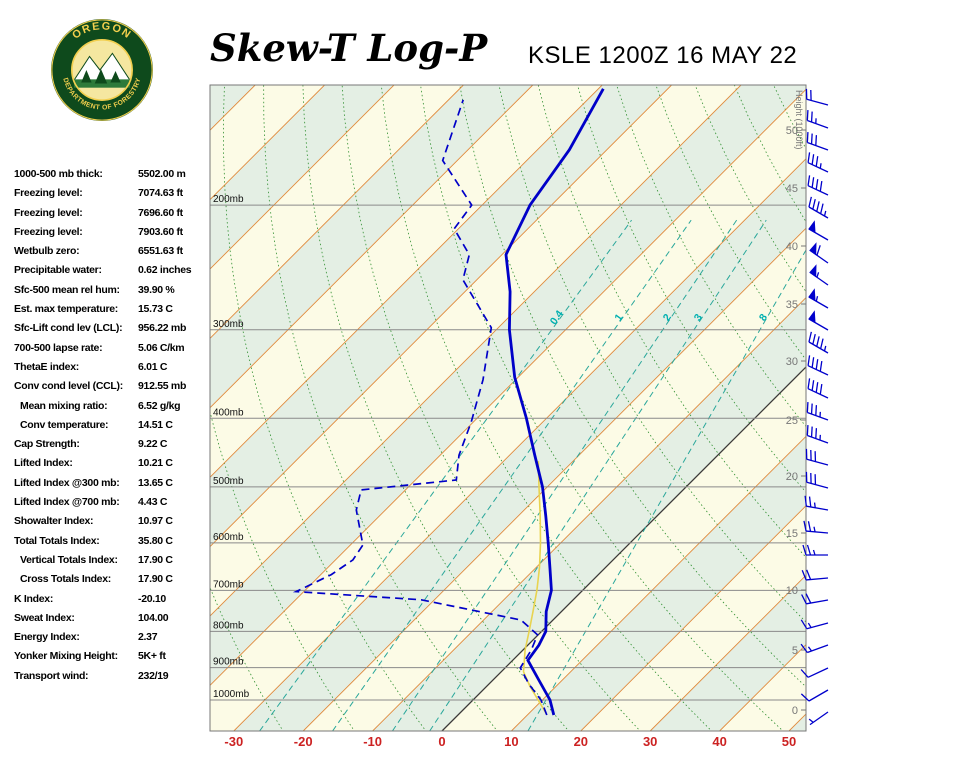 The image size is (960, 768). Describe the element at coordinates (792, 305) in the screenshot. I see `height-tick-label: 35` at that location.